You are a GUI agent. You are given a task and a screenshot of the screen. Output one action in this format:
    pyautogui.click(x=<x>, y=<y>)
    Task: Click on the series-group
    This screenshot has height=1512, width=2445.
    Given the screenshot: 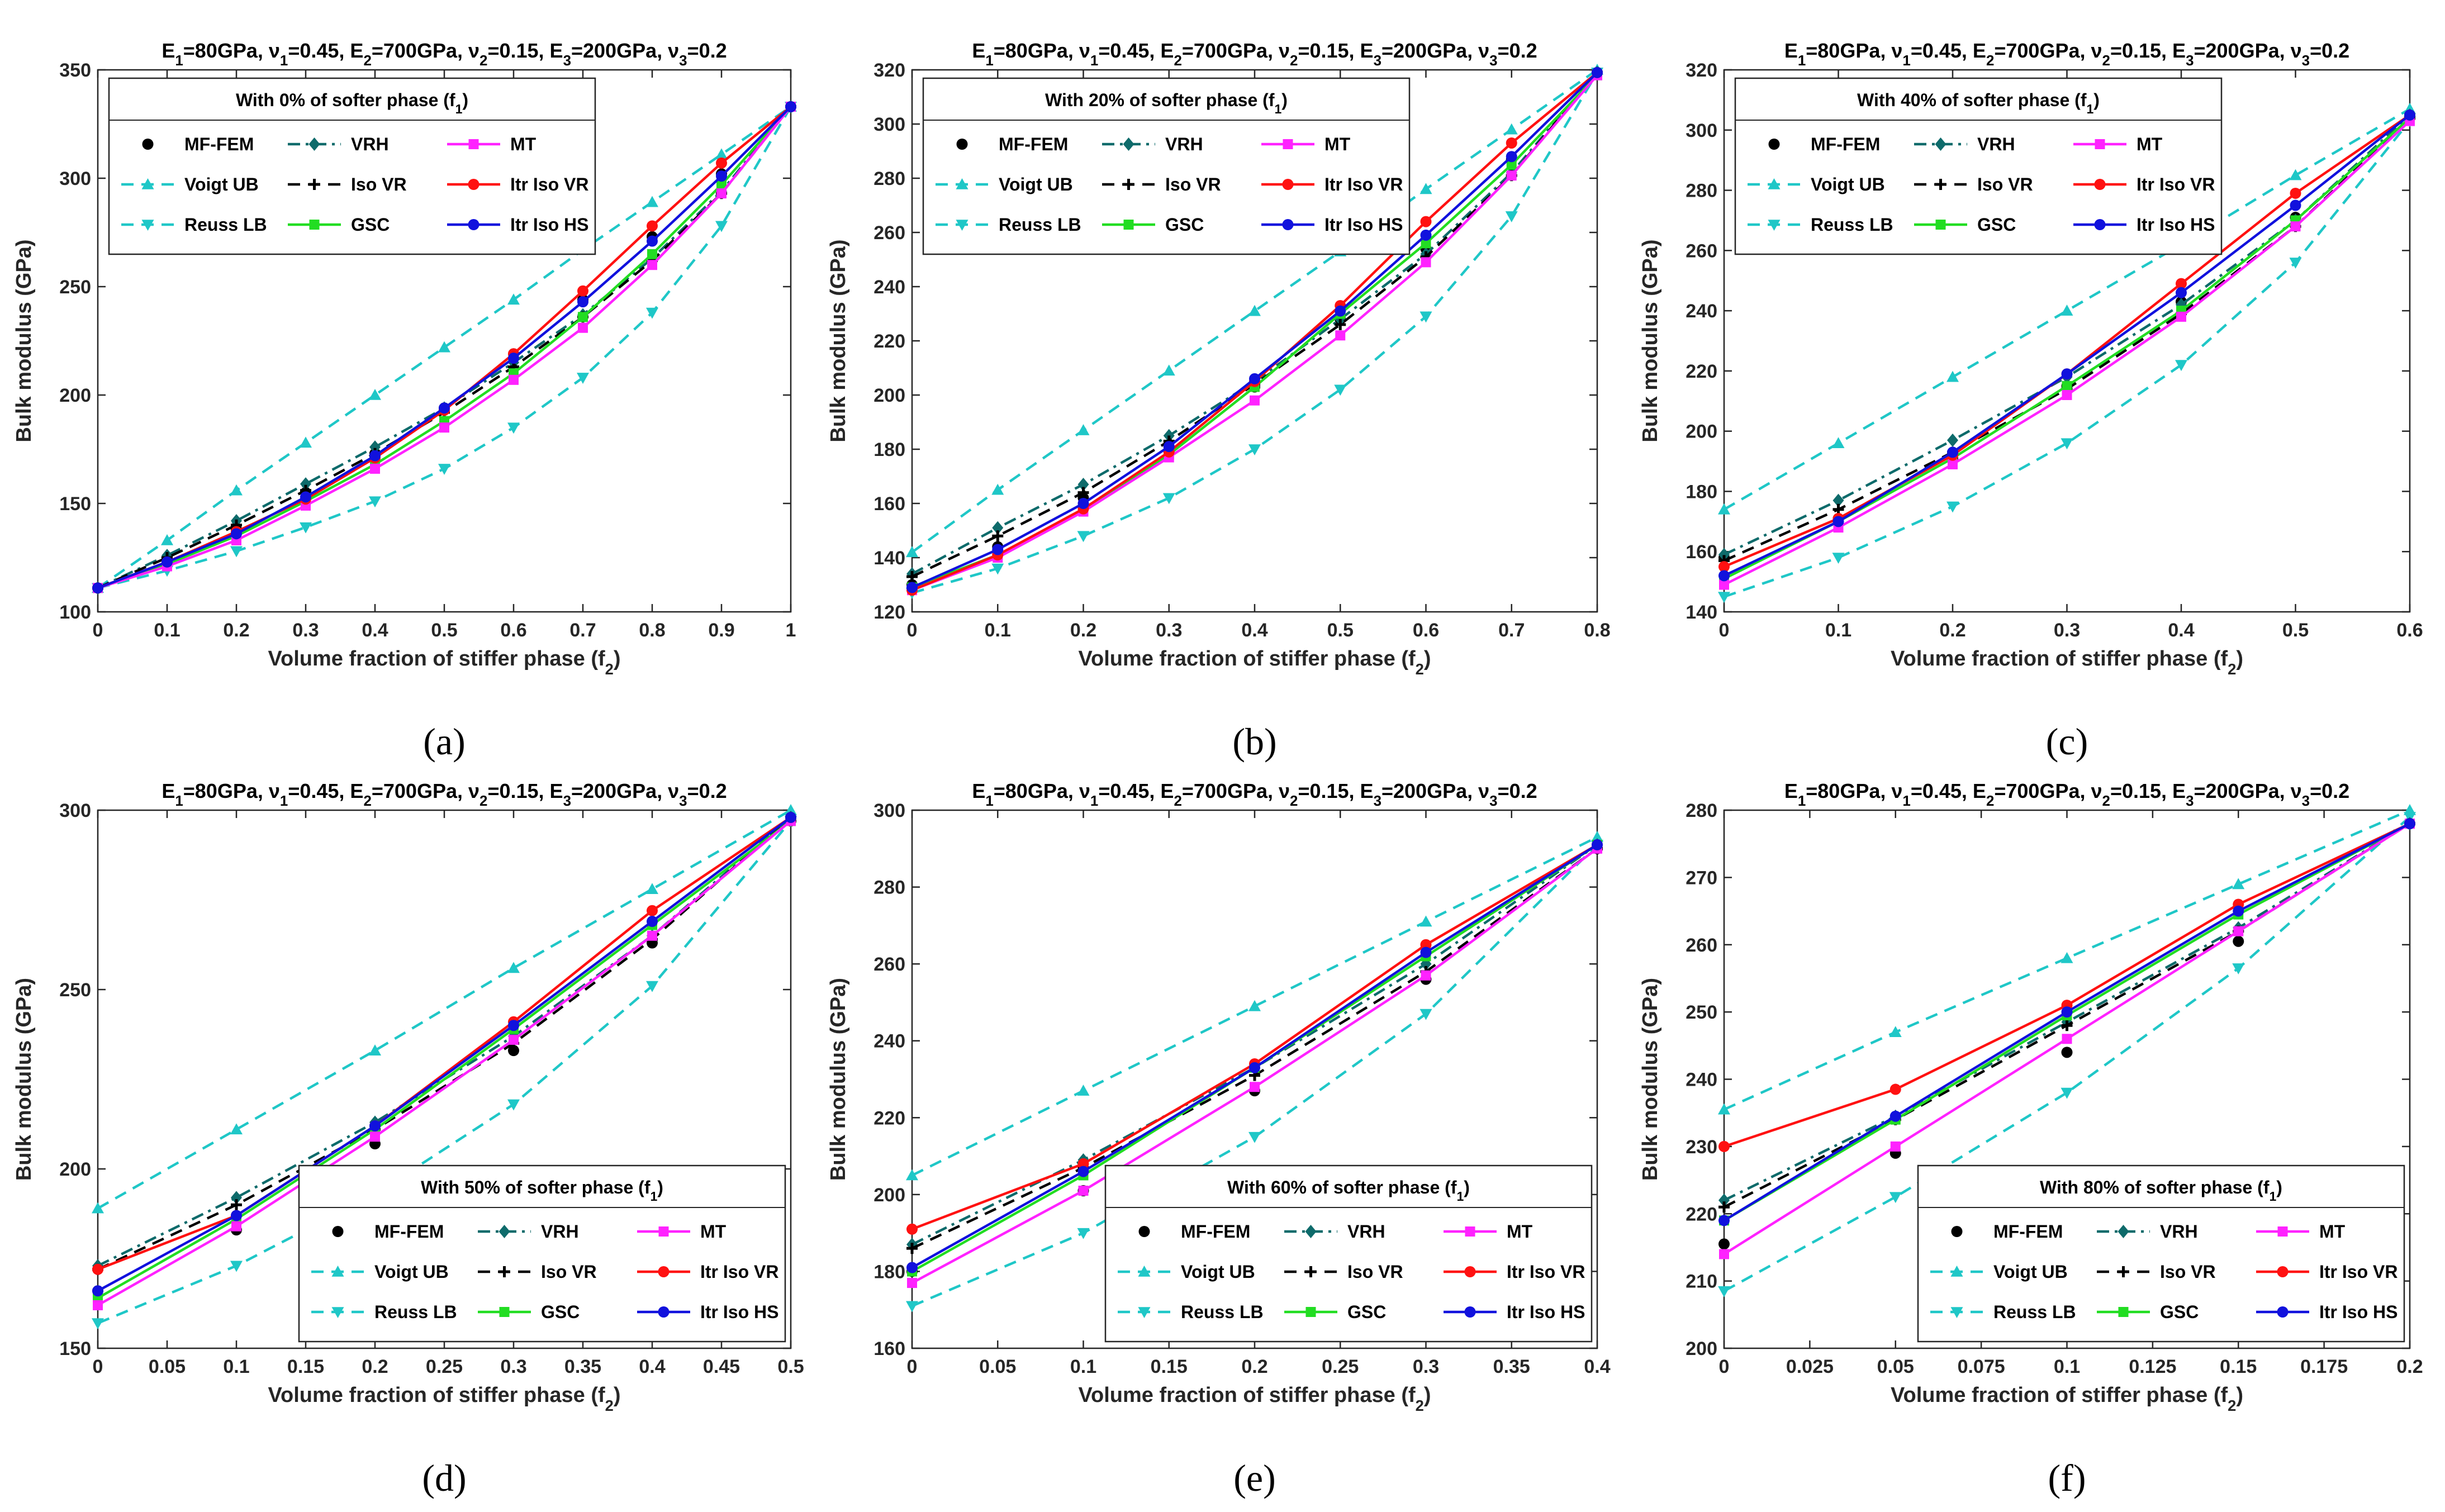 What is the action you would take?
    pyautogui.click(x=2067, y=1050)
    